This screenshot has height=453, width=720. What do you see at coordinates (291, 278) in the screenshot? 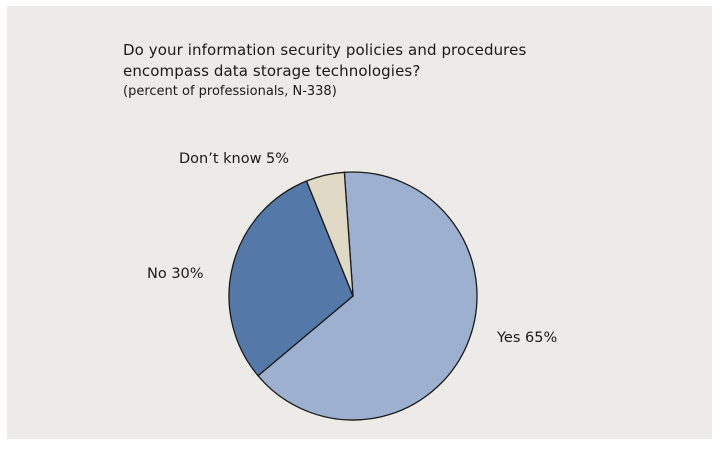
I see `pie-slice-no` at bounding box center [291, 278].